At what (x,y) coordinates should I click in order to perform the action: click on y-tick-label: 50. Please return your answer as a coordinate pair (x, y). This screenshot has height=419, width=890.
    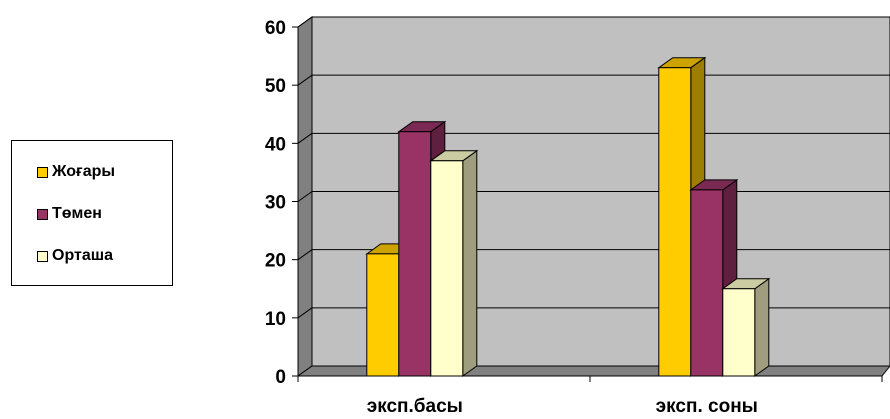
    Looking at the image, I should click on (275, 86).